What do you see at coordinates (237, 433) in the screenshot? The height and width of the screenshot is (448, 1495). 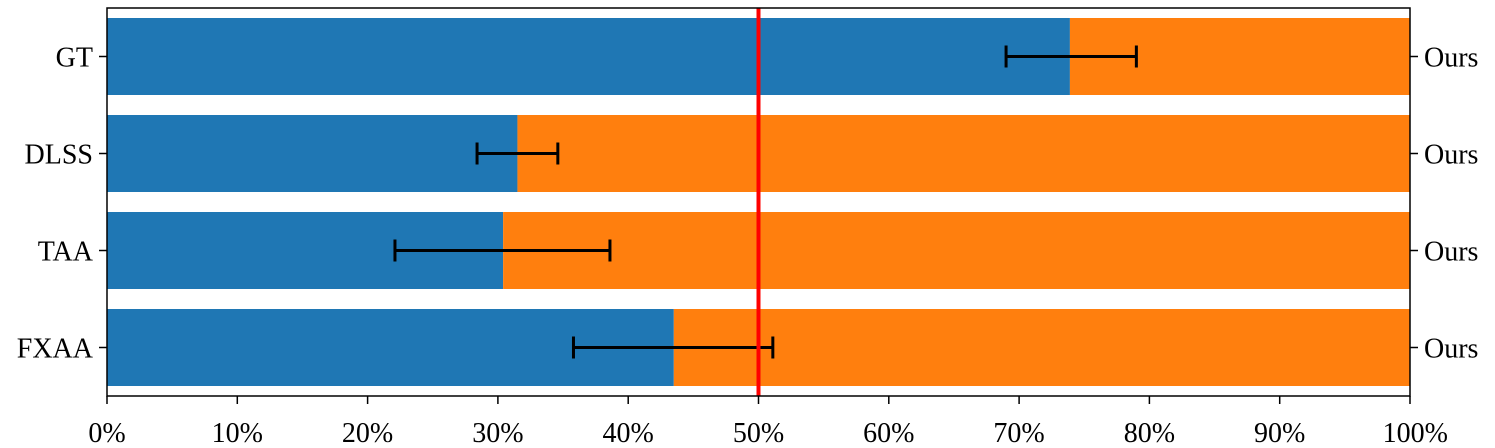 I see `x-tick-label-1: 10%` at bounding box center [237, 433].